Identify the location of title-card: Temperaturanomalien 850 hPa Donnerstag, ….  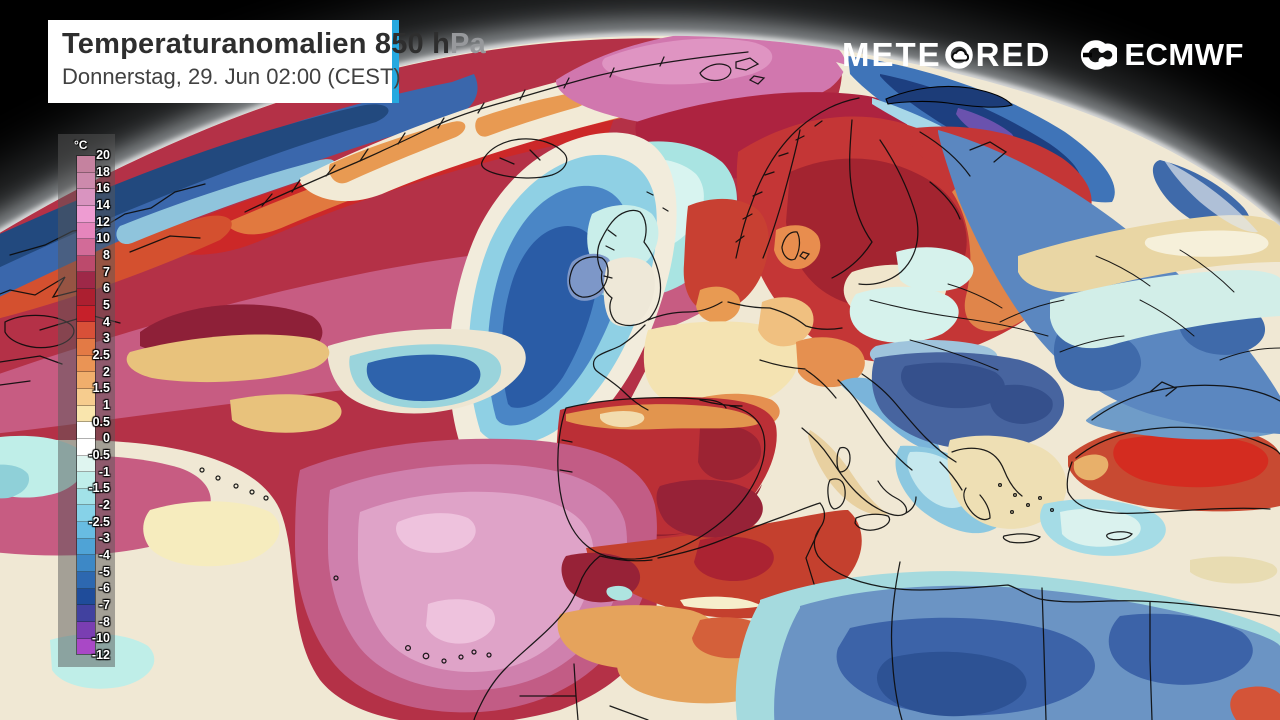
(267, 61).